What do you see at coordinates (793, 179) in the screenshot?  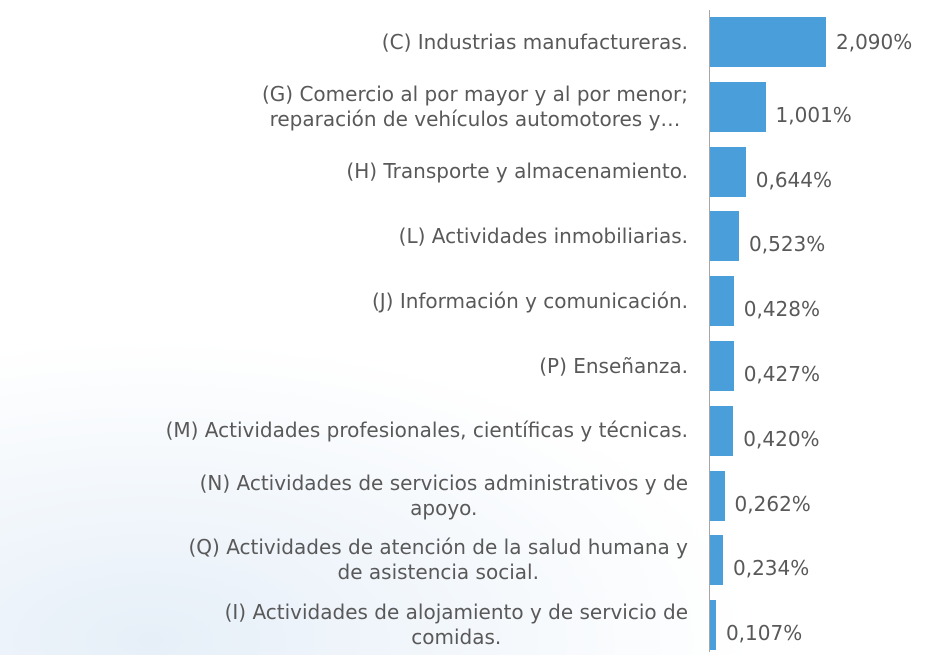 I see `value-label: 0,644%` at bounding box center [793, 179].